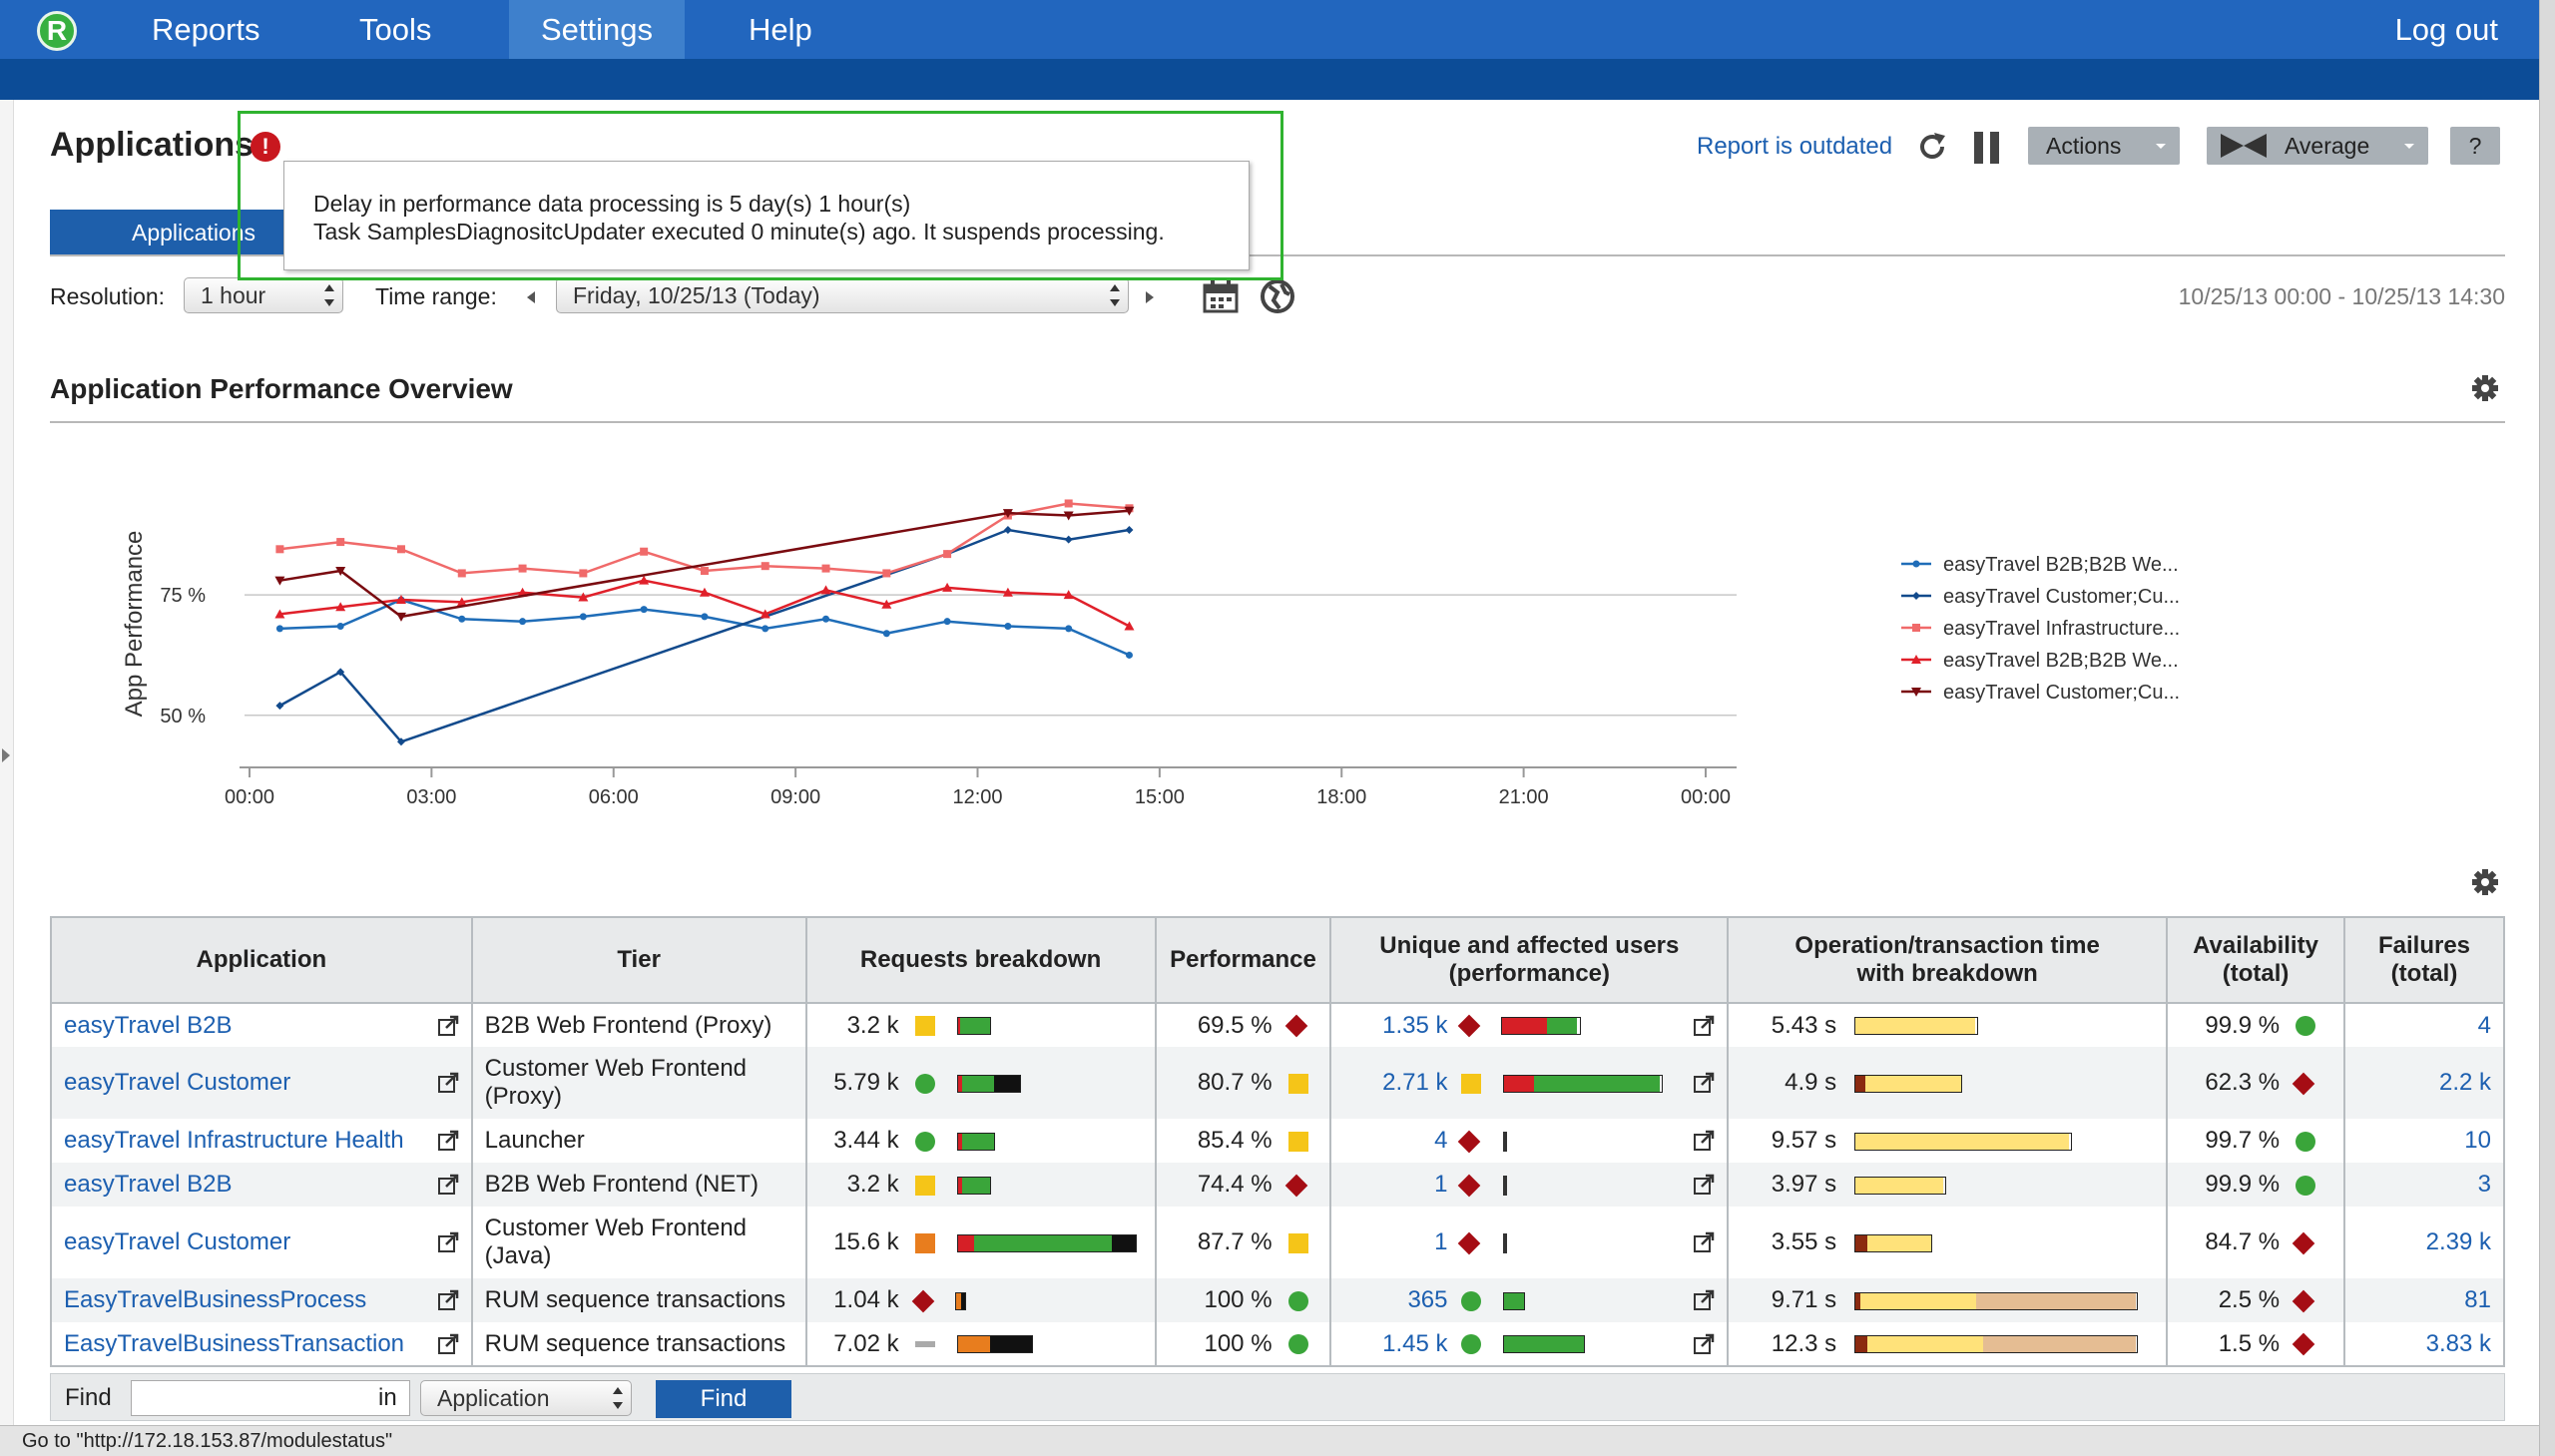  I want to click on operation-time-value: 3.55 s, so click(1804, 1241).